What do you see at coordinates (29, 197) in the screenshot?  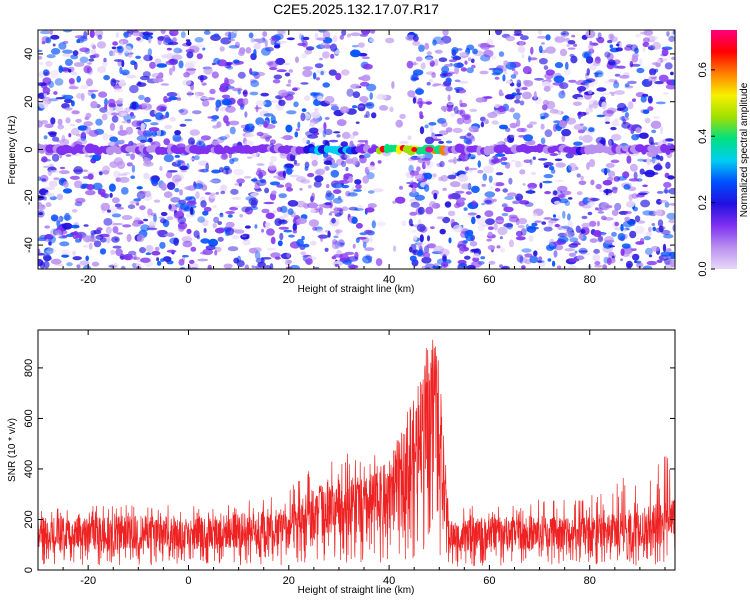 I see `spectrogram-y-tick-label: -20` at bounding box center [29, 197].